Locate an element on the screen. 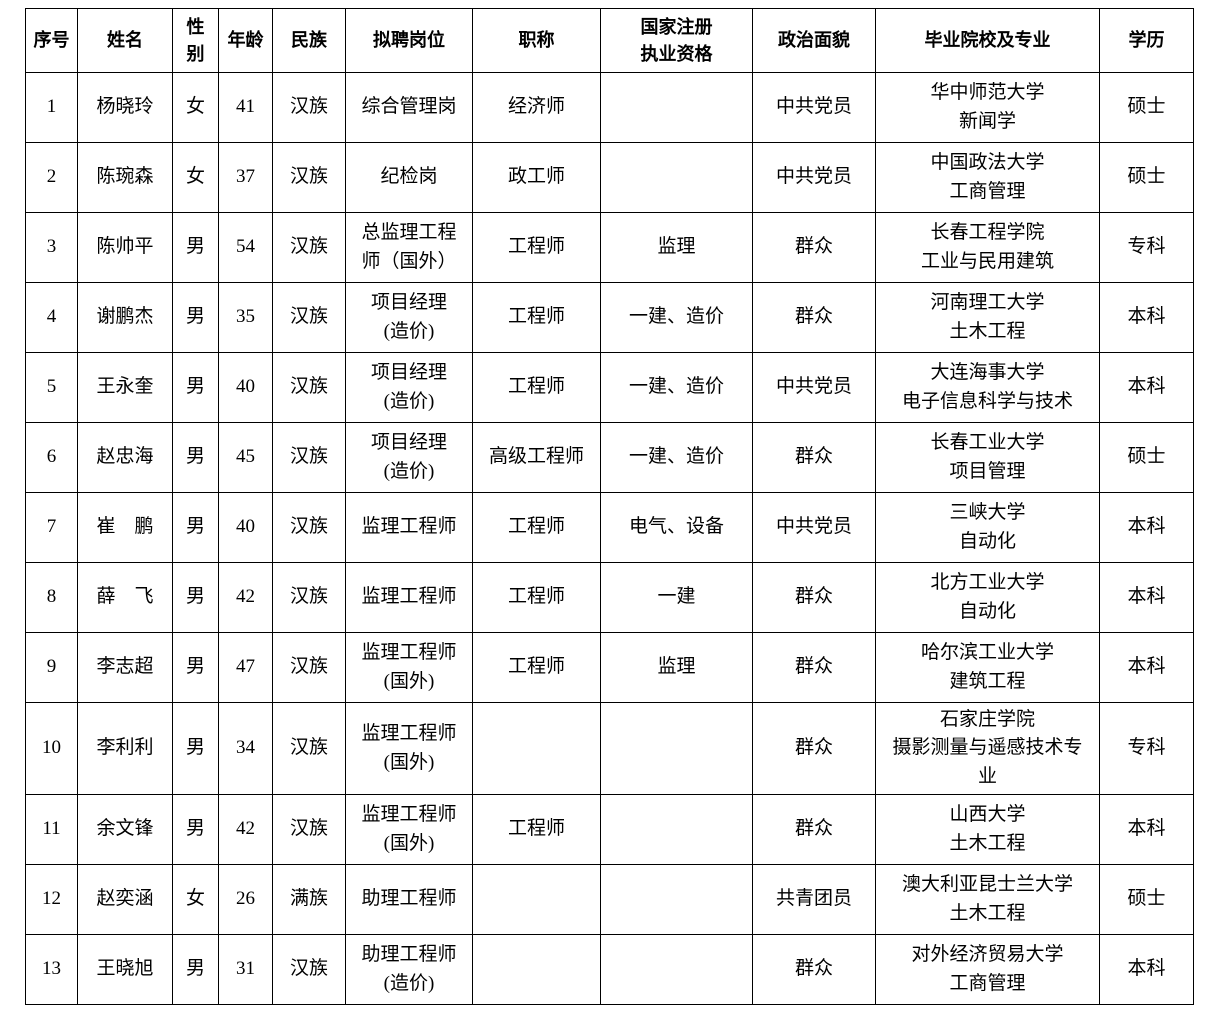 This screenshot has height=1009, width=1209. table-cell: 王永奎 is located at coordinates (125, 387).